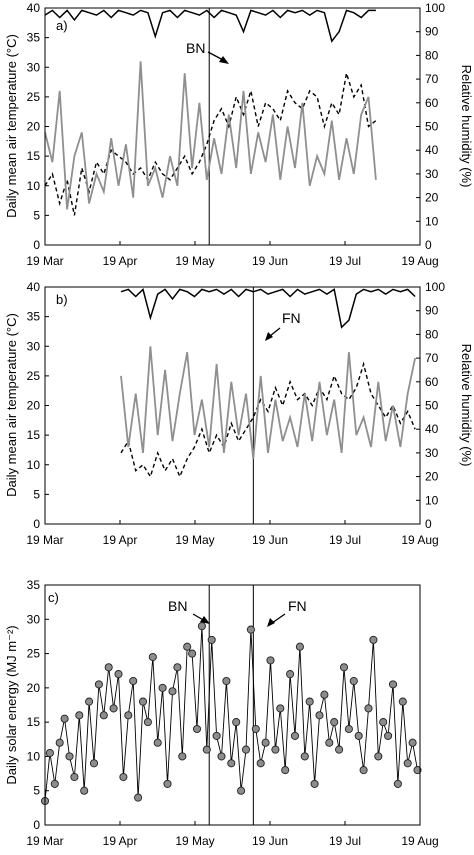 The image size is (474, 855). Describe the element at coordinates (194, 841) in the screenshot. I see `panel-c-xtick-label: 19 May` at that location.